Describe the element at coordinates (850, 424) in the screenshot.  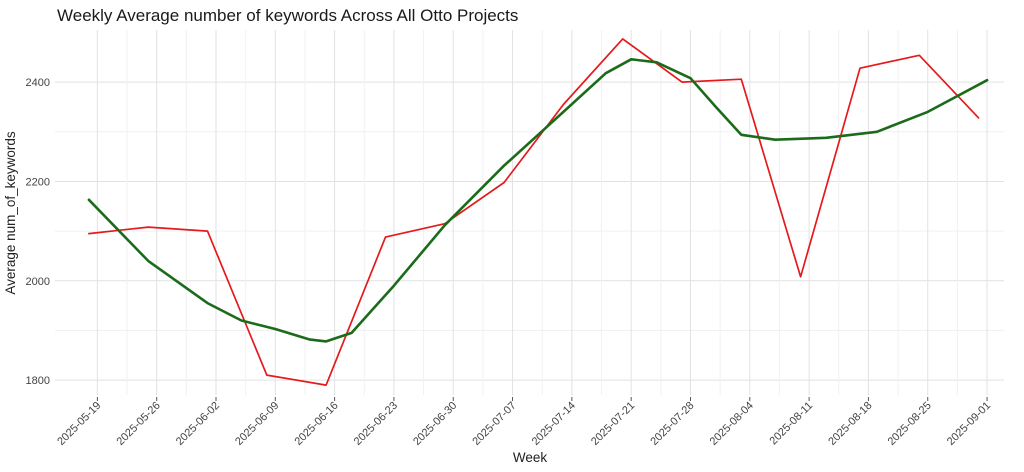
I see `x-tick-label: 2025-08-18` at that location.